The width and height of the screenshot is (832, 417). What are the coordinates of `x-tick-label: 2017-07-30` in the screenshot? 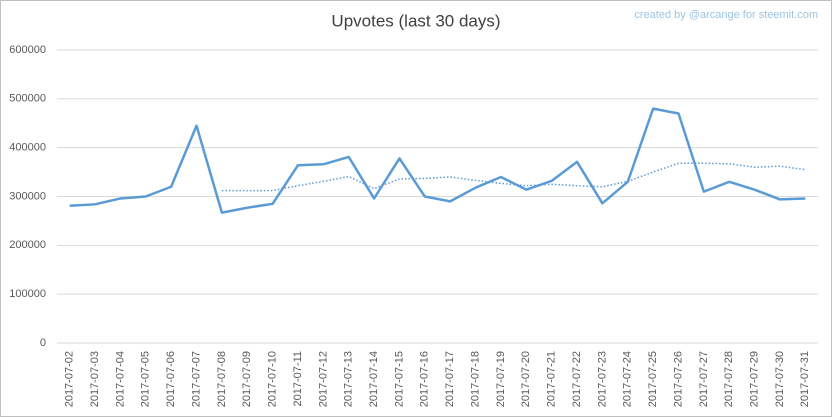 It's located at (780, 379).